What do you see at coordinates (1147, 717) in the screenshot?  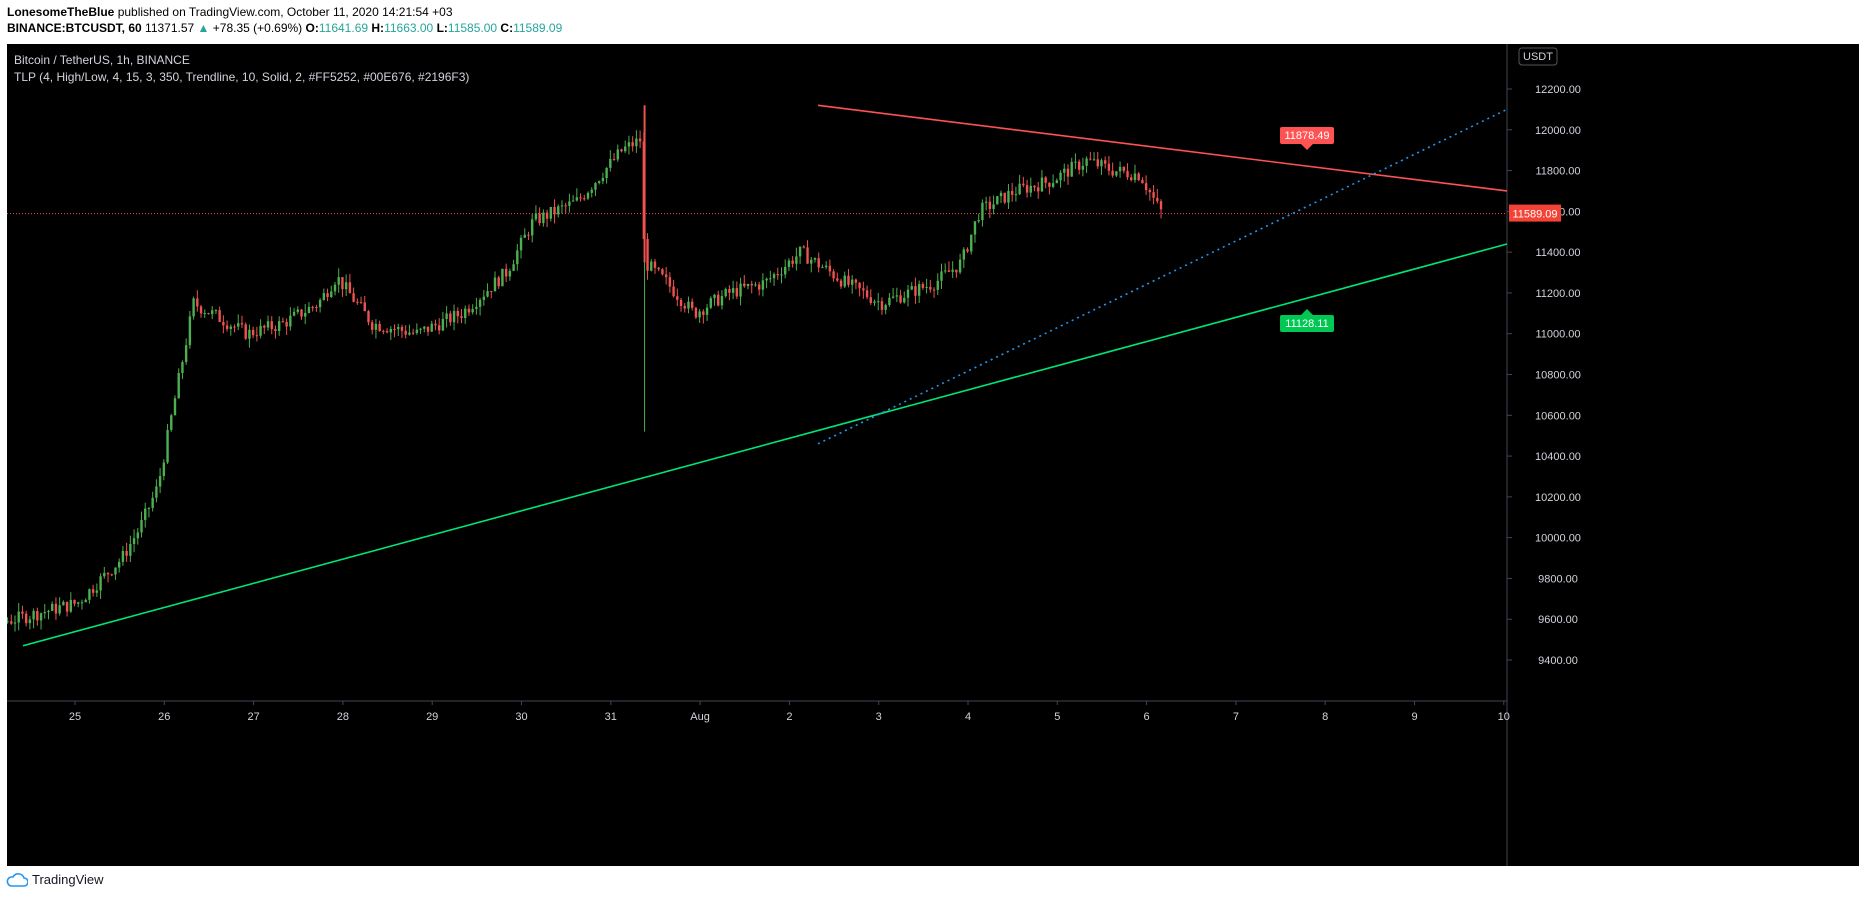 I see `x-tick-label: 6` at bounding box center [1147, 717].